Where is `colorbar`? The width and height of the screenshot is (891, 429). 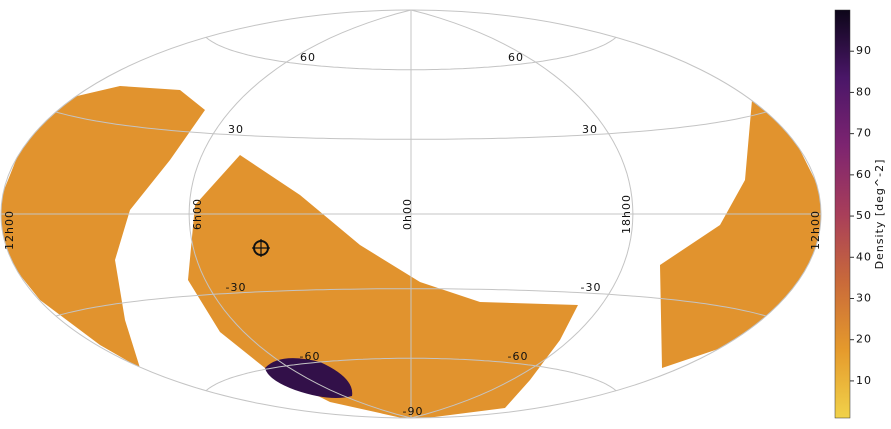
colorbar is located at coordinates (842, 214).